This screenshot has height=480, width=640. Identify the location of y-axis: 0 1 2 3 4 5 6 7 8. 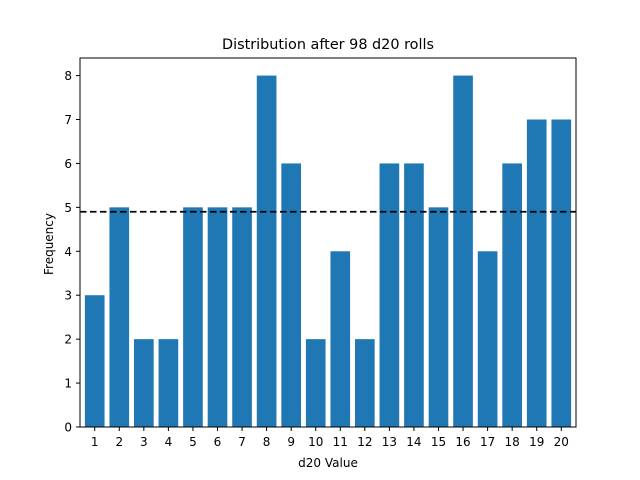
(72, 252).